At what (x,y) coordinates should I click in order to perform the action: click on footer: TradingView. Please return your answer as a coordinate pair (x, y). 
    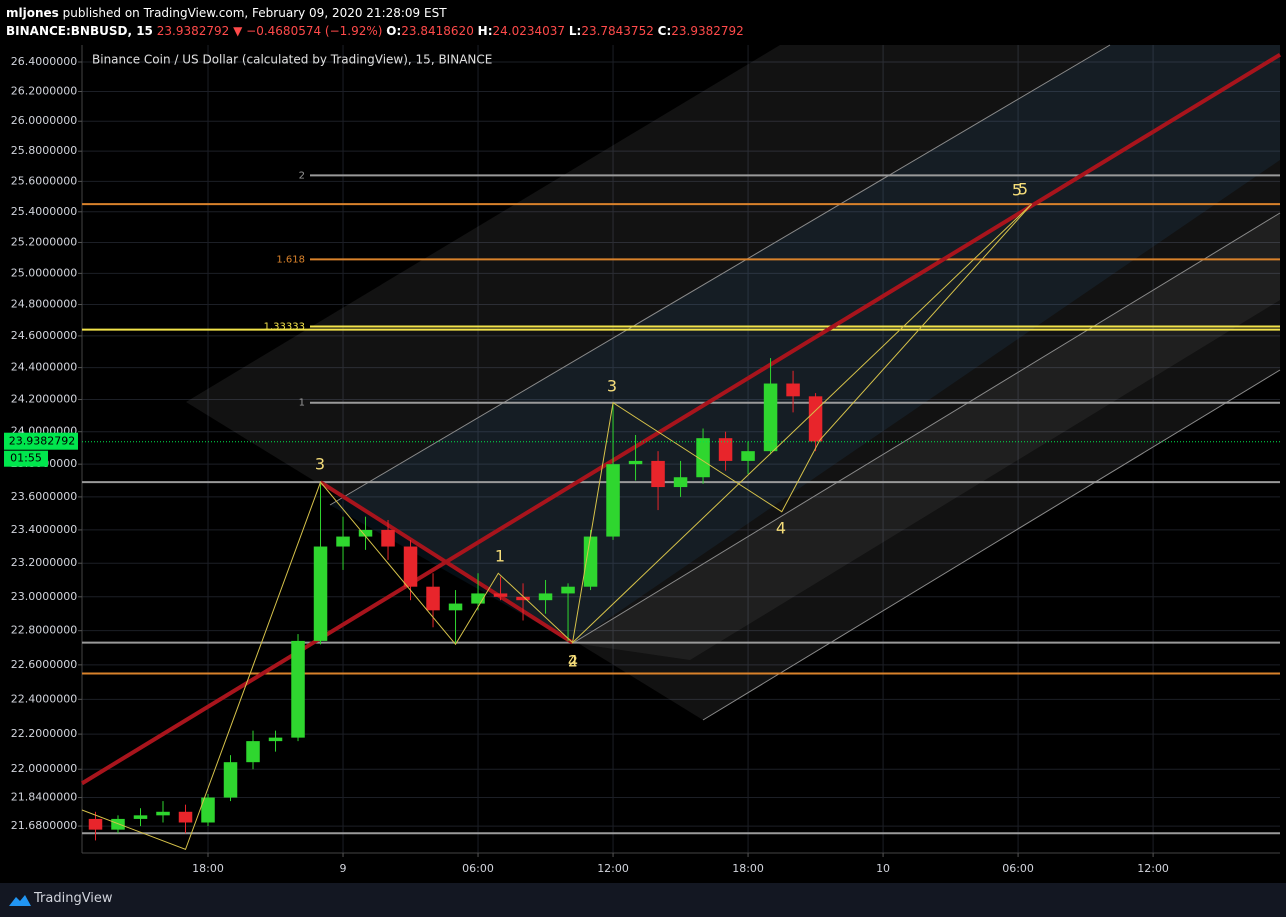
    Looking at the image, I should click on (643, 900).